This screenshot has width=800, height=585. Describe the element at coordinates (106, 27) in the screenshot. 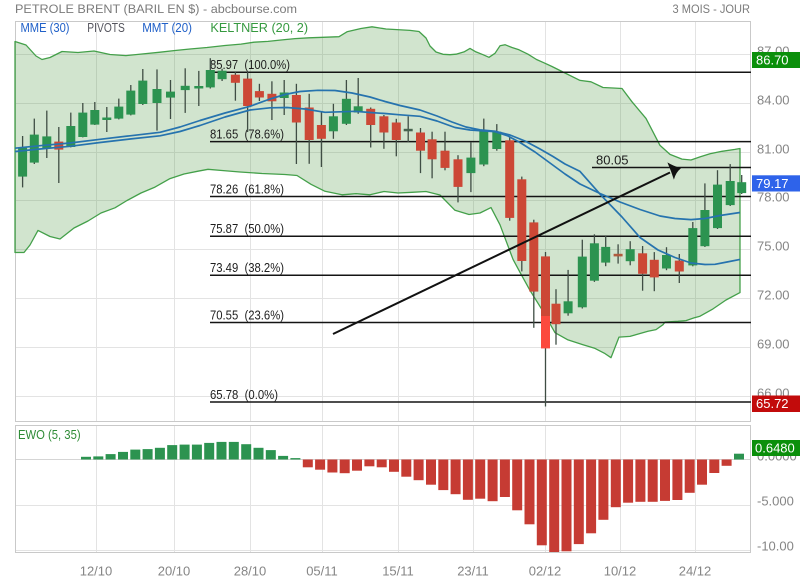

I see `svg-text: PIVOTS` at that location.